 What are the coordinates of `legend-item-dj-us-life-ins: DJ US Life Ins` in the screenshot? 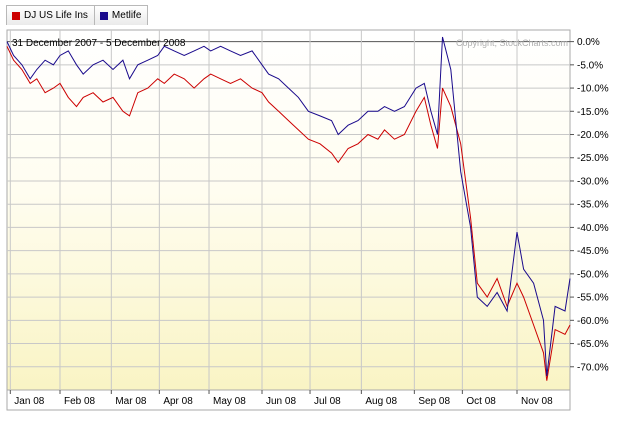 It's located at (50, 15).